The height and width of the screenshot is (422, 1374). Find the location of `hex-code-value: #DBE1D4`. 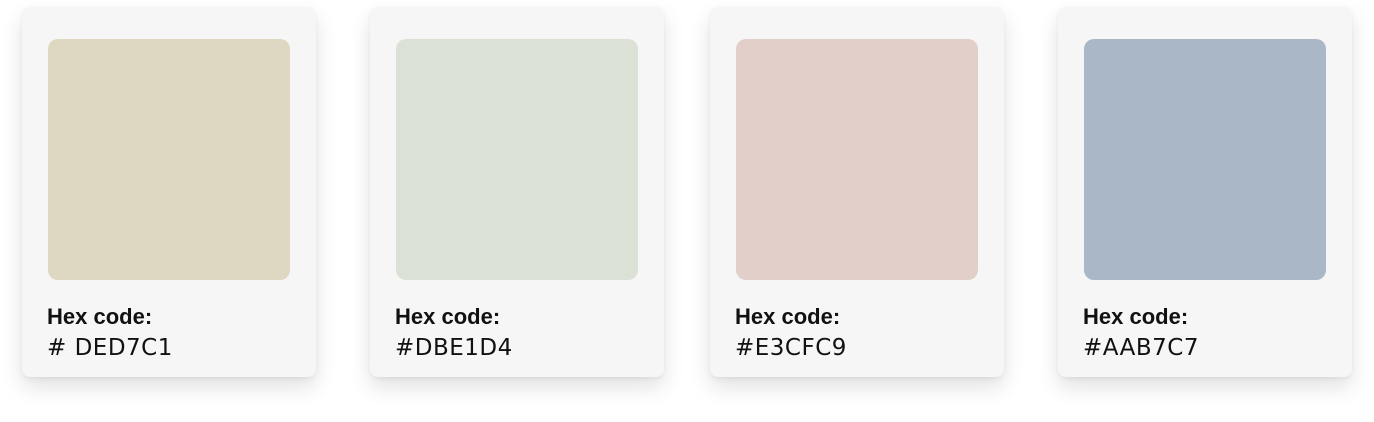

hex-code-value: #DBE1D4 is located at coordinates (454, 348).